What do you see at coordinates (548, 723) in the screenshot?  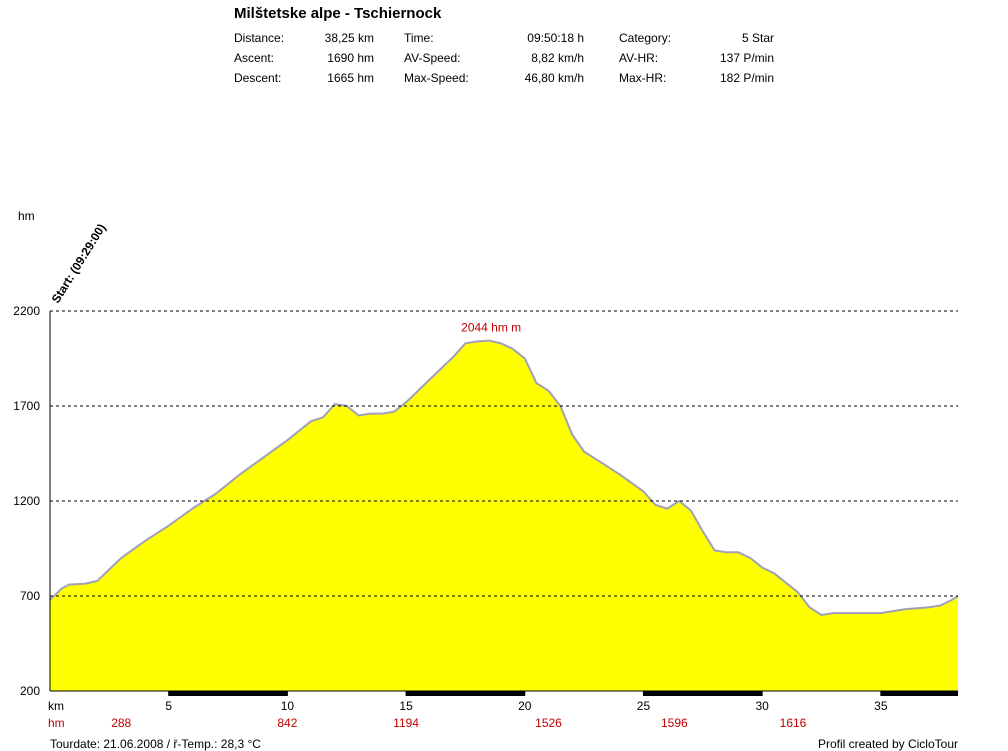 I see `hm-row-value: 1526` at bounding box center [548, 723].